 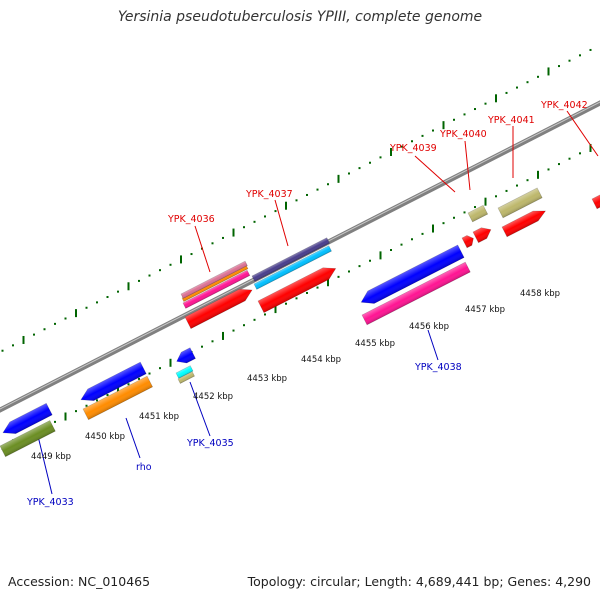 I want to click on scale-label: 4451 kbp, so click(x=159, y=417).